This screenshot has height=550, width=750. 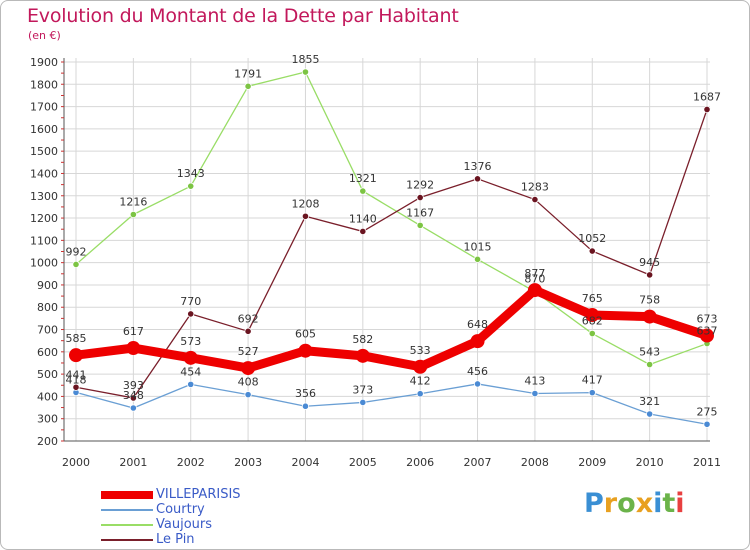 I want to click on x-tick-label: 2001, so click(x=133, y=462).